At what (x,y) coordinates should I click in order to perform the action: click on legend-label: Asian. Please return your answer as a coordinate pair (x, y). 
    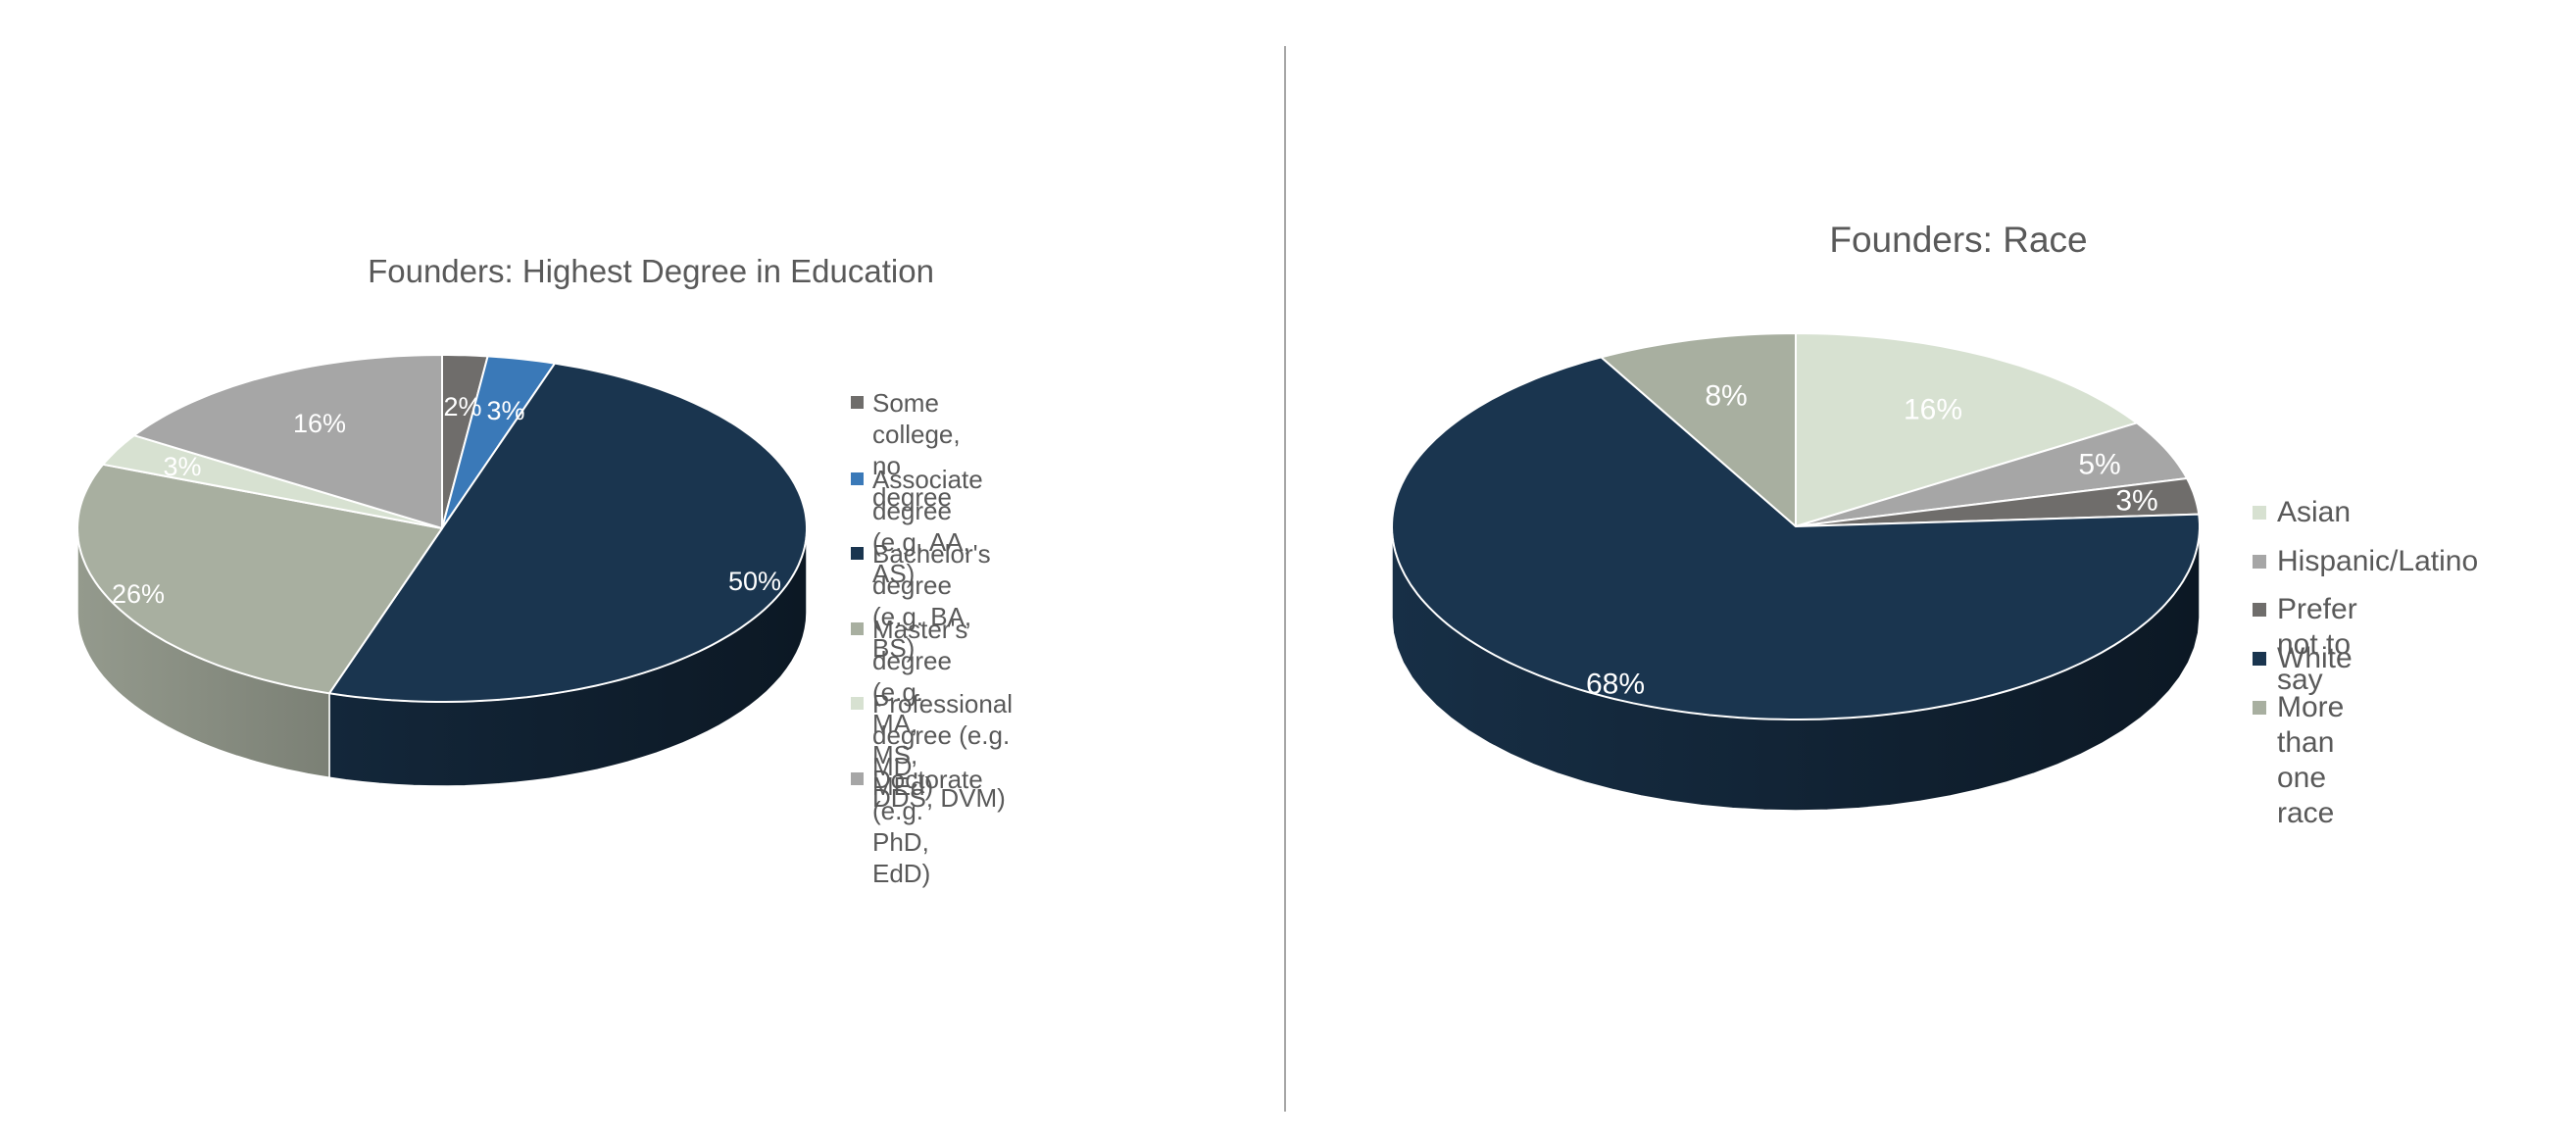
    Looking at the image, I should click on (2314, 512).